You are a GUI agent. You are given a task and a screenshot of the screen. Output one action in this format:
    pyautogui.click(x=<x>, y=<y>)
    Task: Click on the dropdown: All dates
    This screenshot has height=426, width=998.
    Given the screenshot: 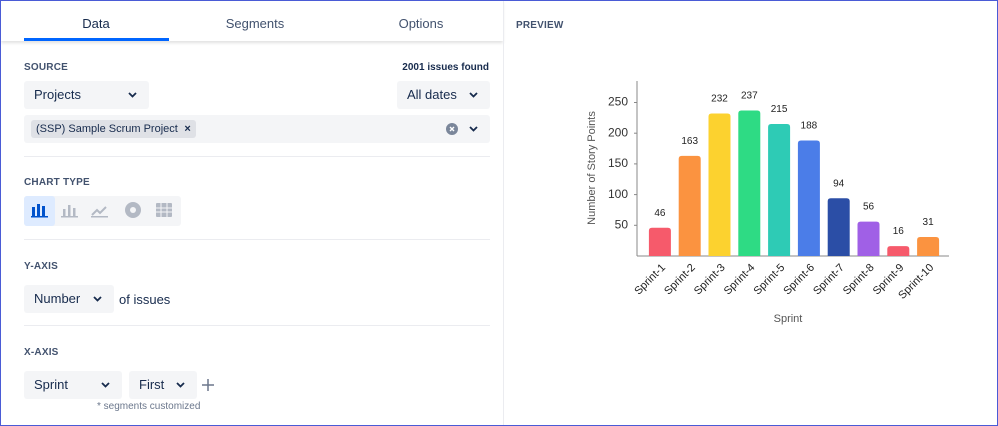 What is the action you would take?
    pyautogui.click(x=443, y=95)
    